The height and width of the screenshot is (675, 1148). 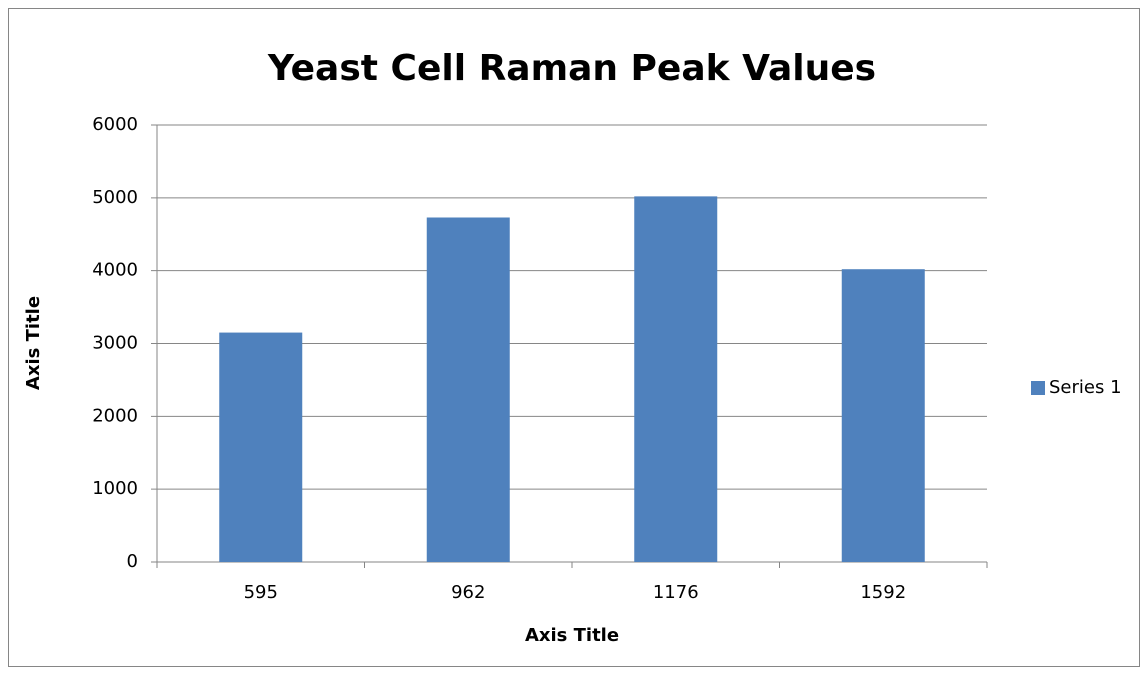 What do you see at coordinates (115, 415) in the screenshot?
I see `y-tick-label: 2000` at bounding box center [115, 415].